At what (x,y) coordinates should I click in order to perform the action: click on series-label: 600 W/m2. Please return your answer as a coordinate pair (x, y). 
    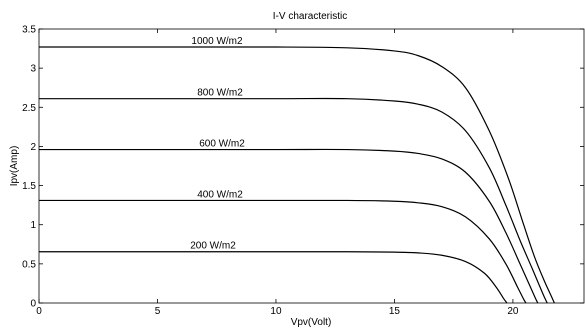
    Looking at the image, I should click on (222, 144).